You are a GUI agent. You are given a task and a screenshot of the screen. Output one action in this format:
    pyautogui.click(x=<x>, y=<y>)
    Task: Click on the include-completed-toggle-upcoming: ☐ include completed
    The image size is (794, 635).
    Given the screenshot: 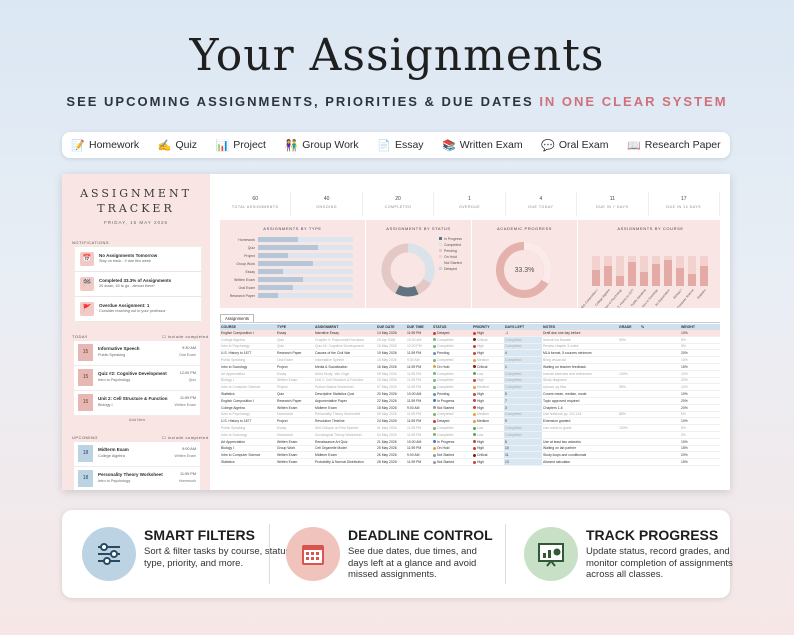 What is the action you would take?
    pyautogui.click(x=185, y=437)
    